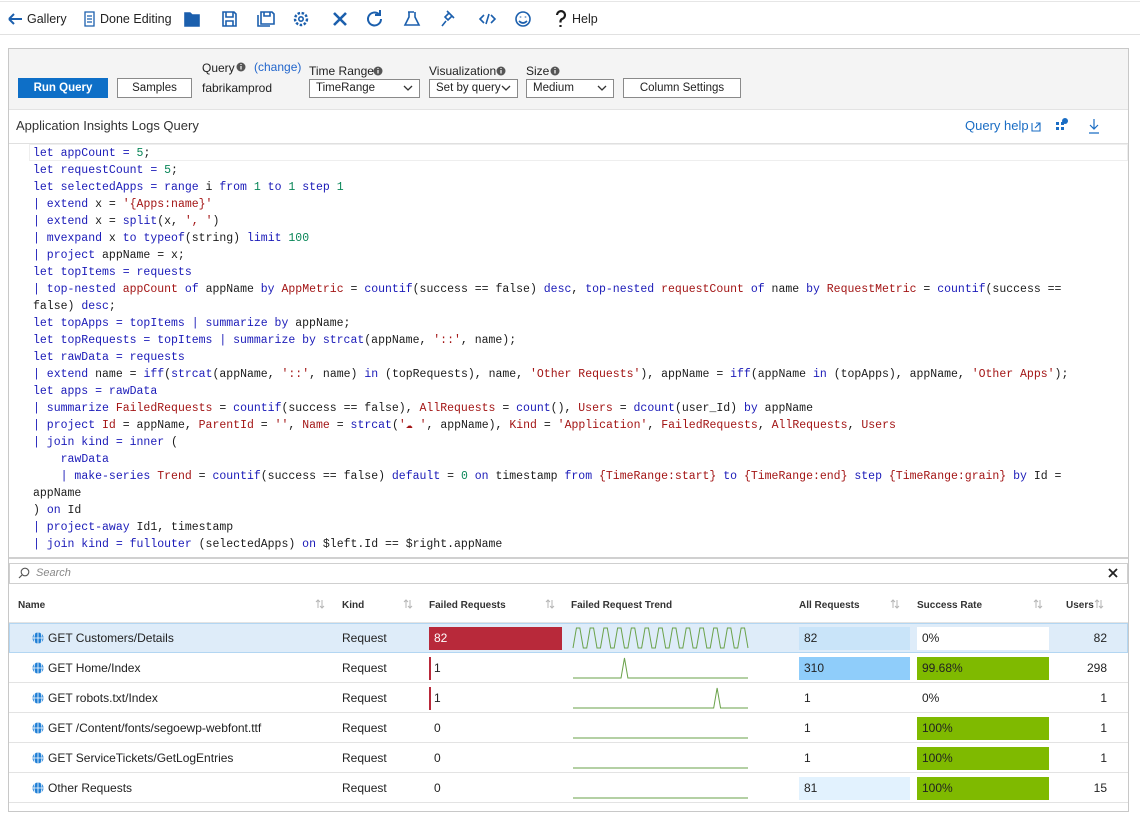 The image size is (1140, 824). I want to click on success-bar, so click(983, 668).